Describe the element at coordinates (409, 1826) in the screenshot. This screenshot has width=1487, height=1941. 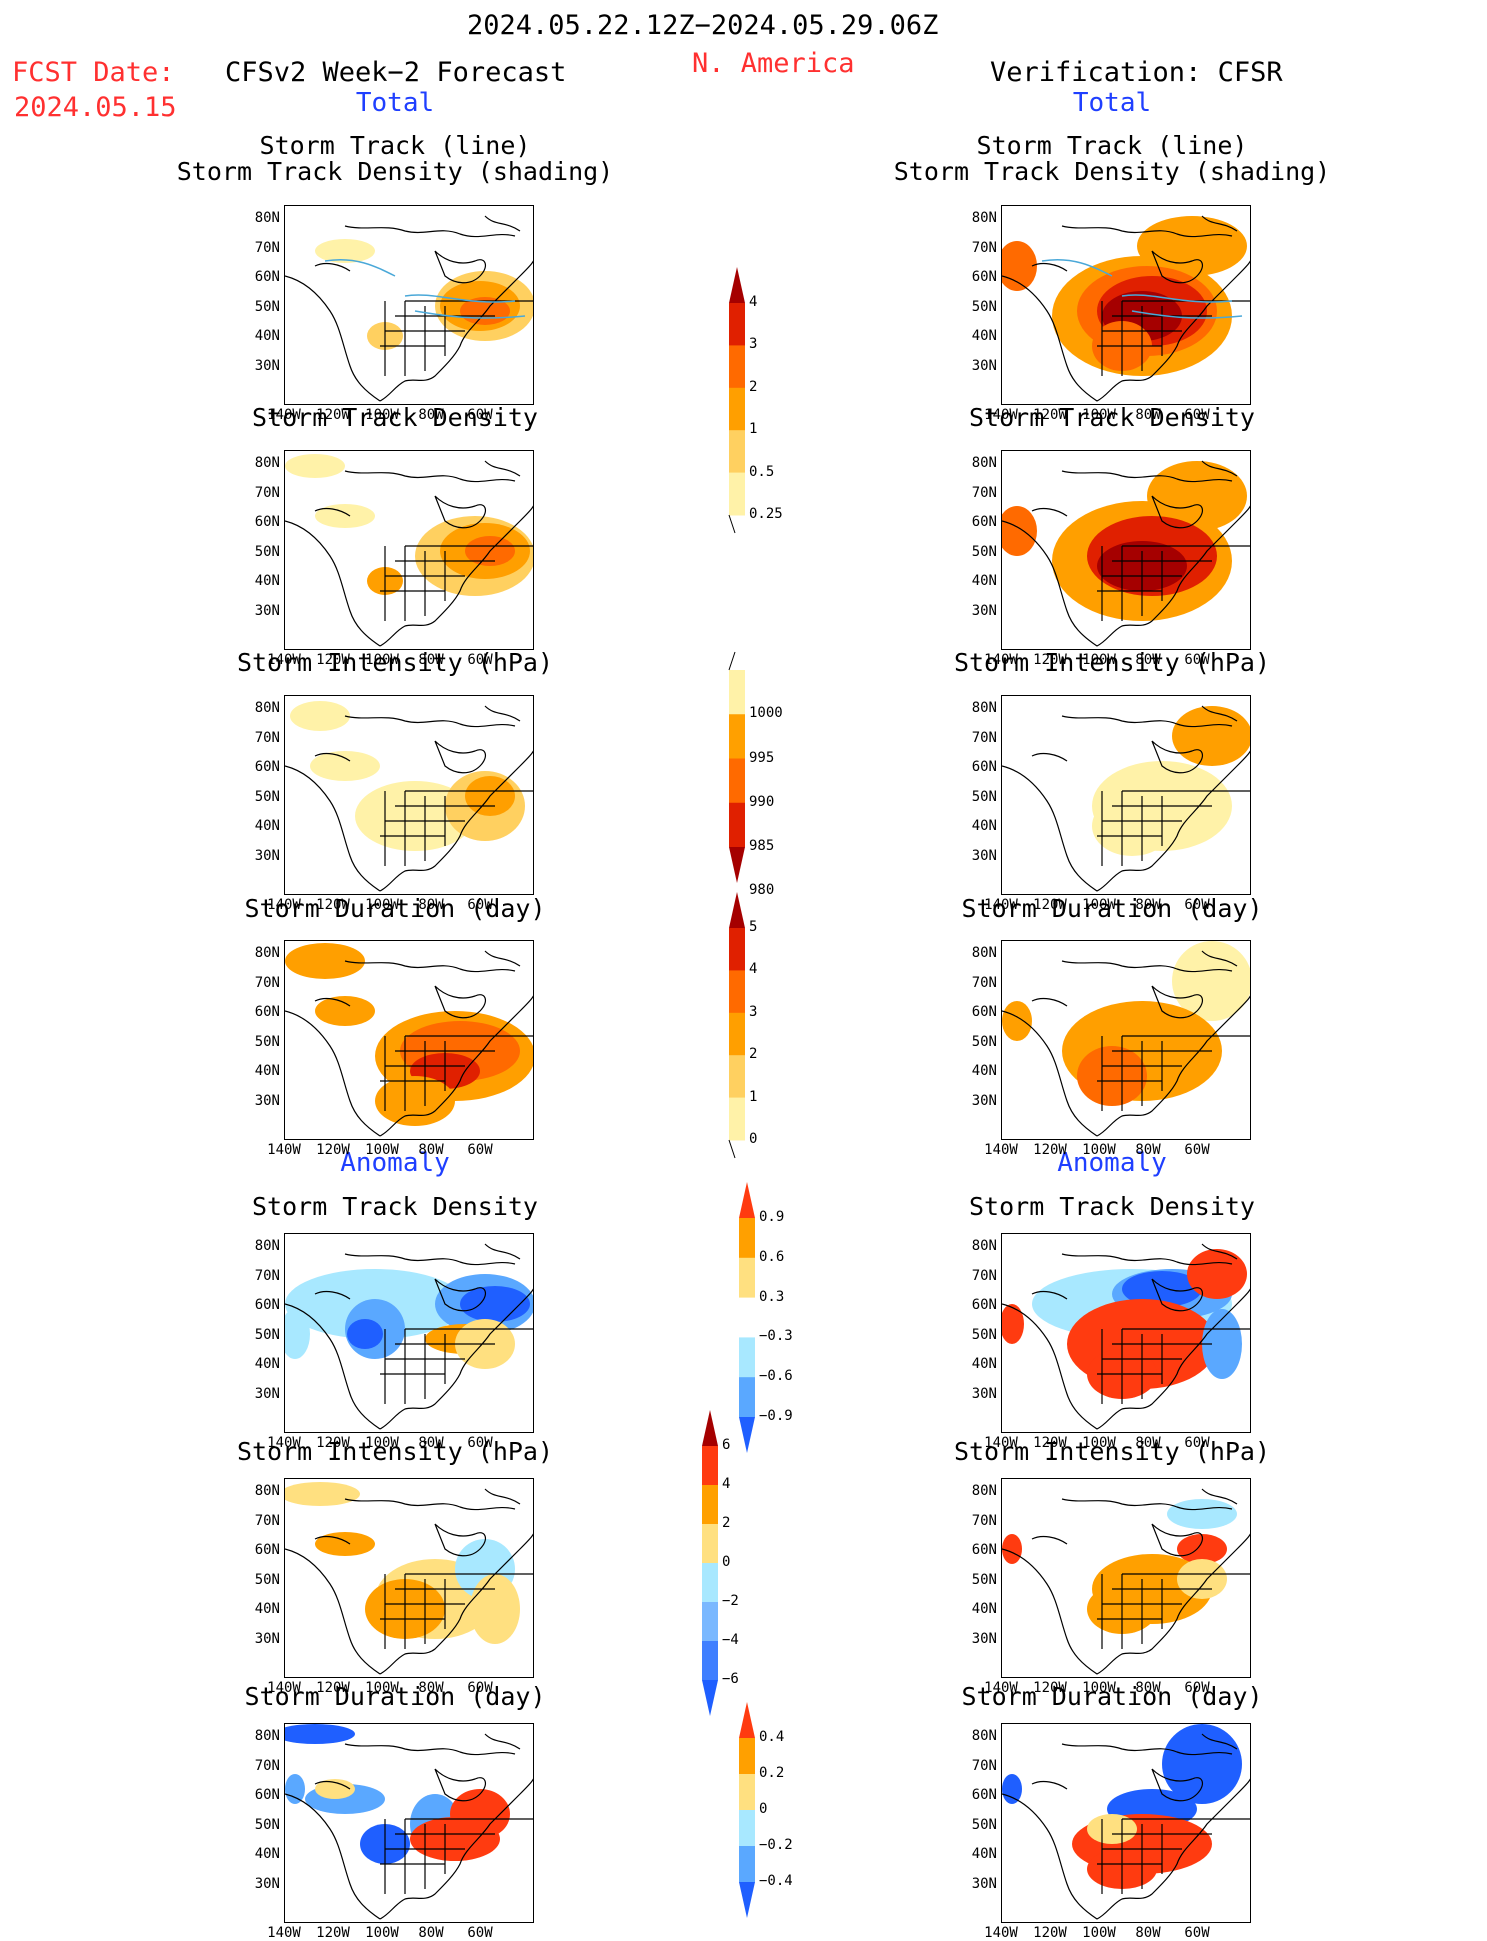
I see `fc-duration-anom-coastline` at that location.